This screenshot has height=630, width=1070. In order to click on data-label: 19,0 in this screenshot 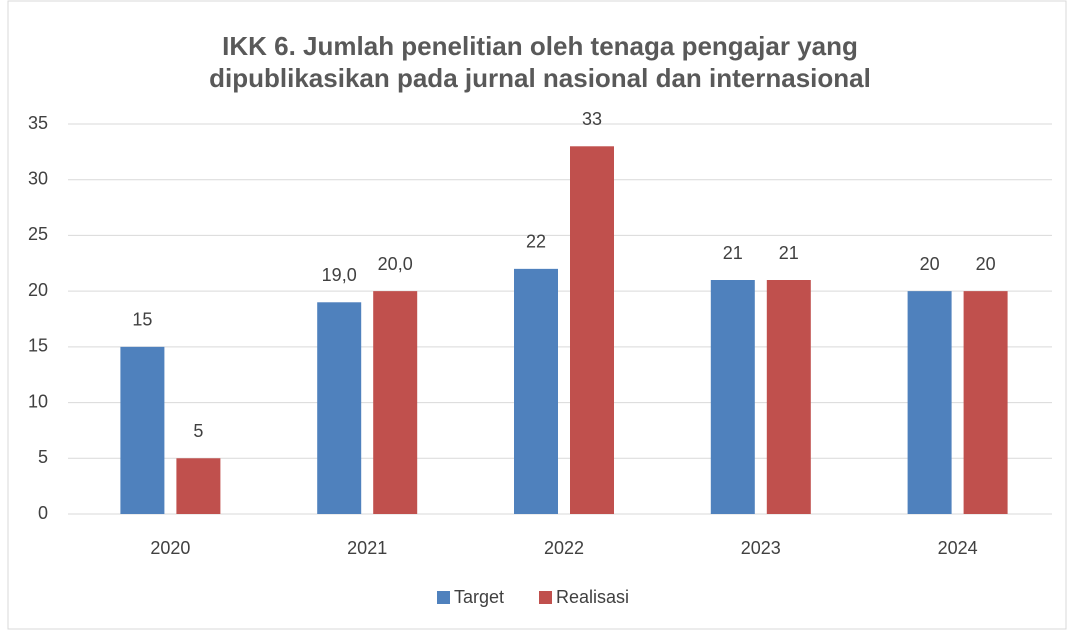, I will do `click(339, 275)`.